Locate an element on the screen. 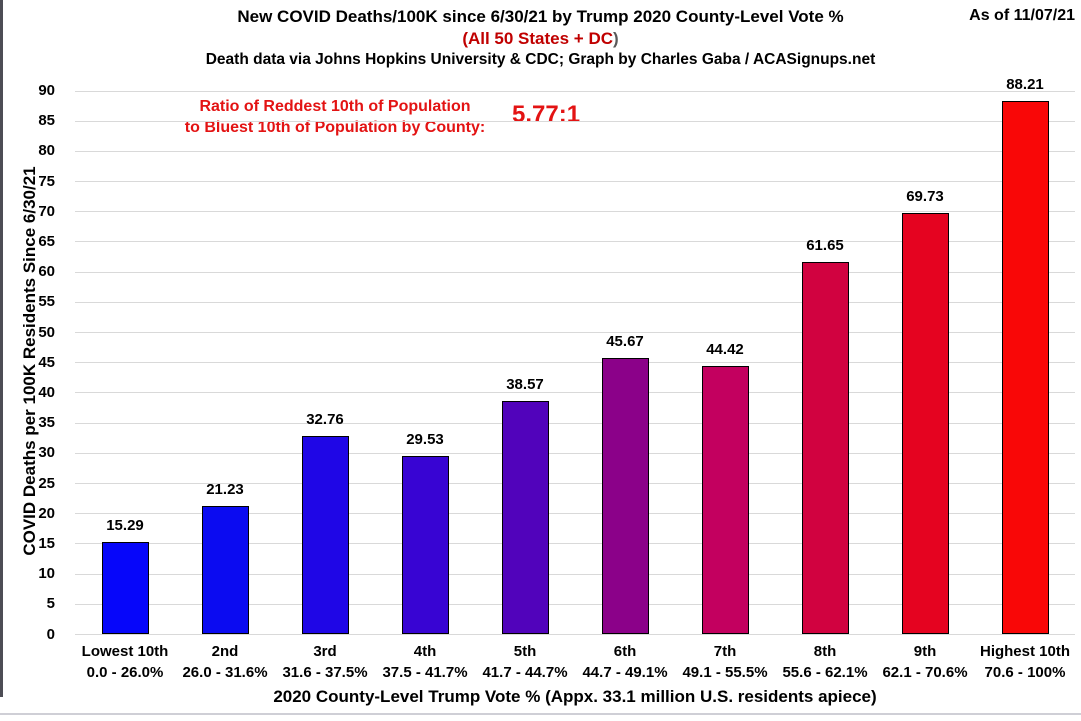  x-category-tier: 2nd is located at coordinates (225, 651).